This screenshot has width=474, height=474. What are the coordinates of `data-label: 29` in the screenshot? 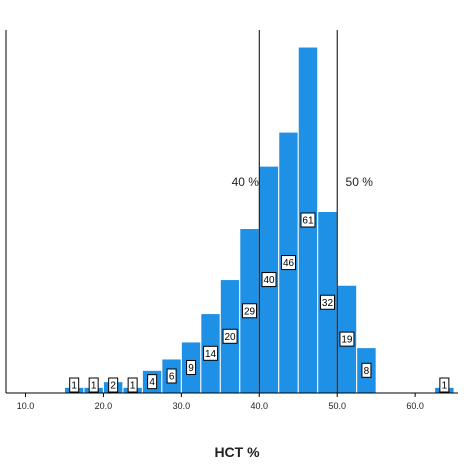 It's located at (250, 311).